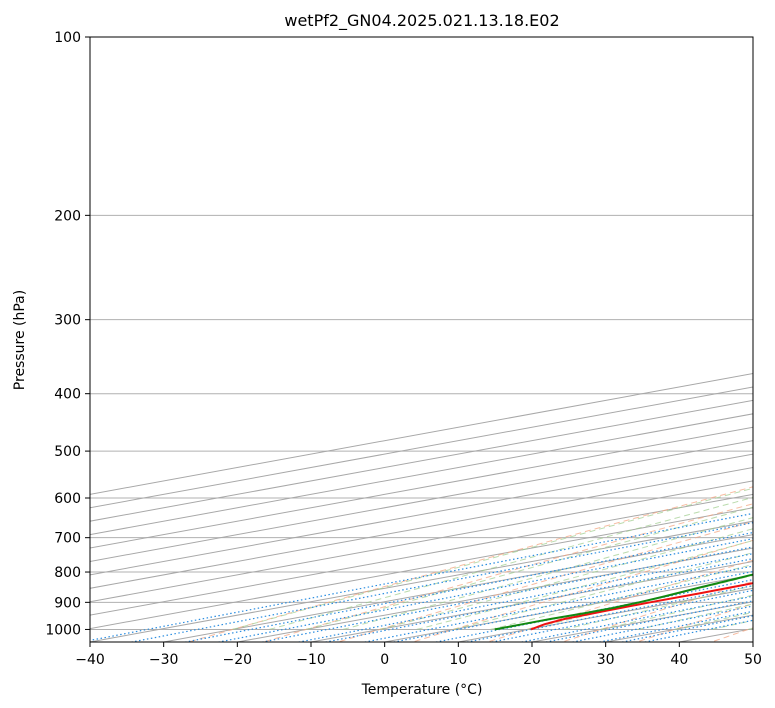  I want to click on x-tick-label: 0, so click(384, 660).